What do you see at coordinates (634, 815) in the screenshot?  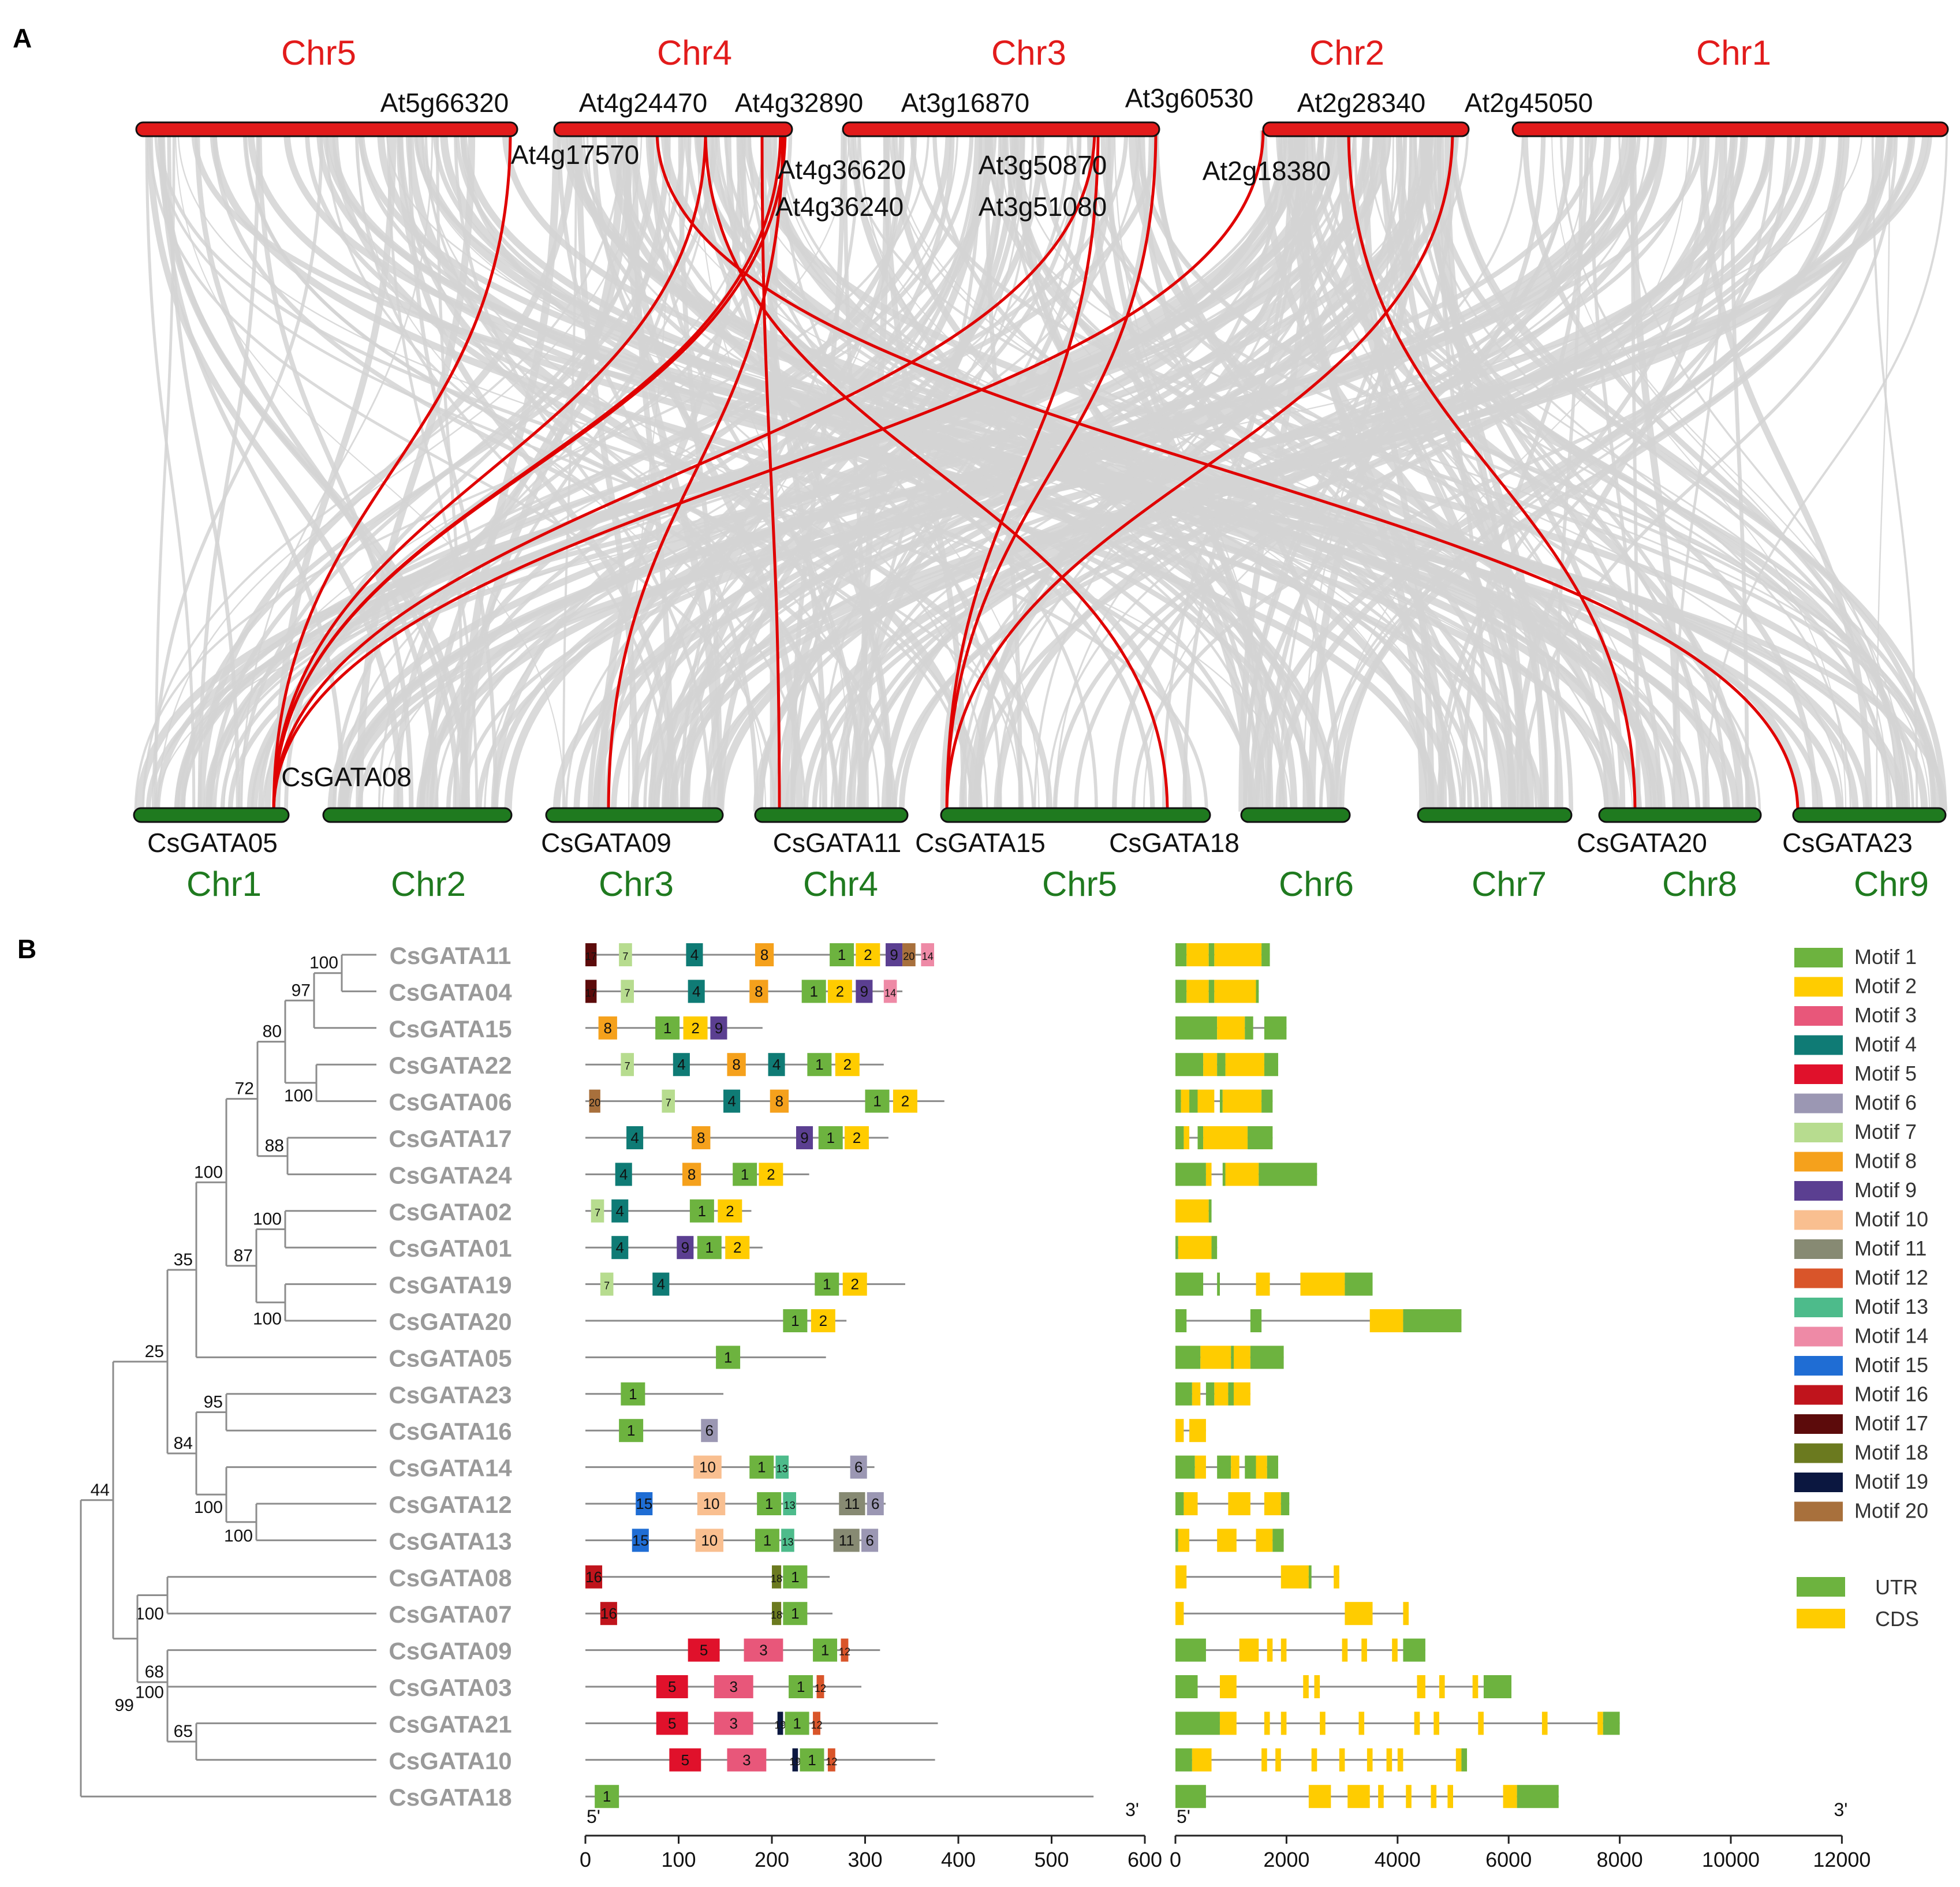 I see `cucumber-chromosome-bar` at bounding box center [634, 815].